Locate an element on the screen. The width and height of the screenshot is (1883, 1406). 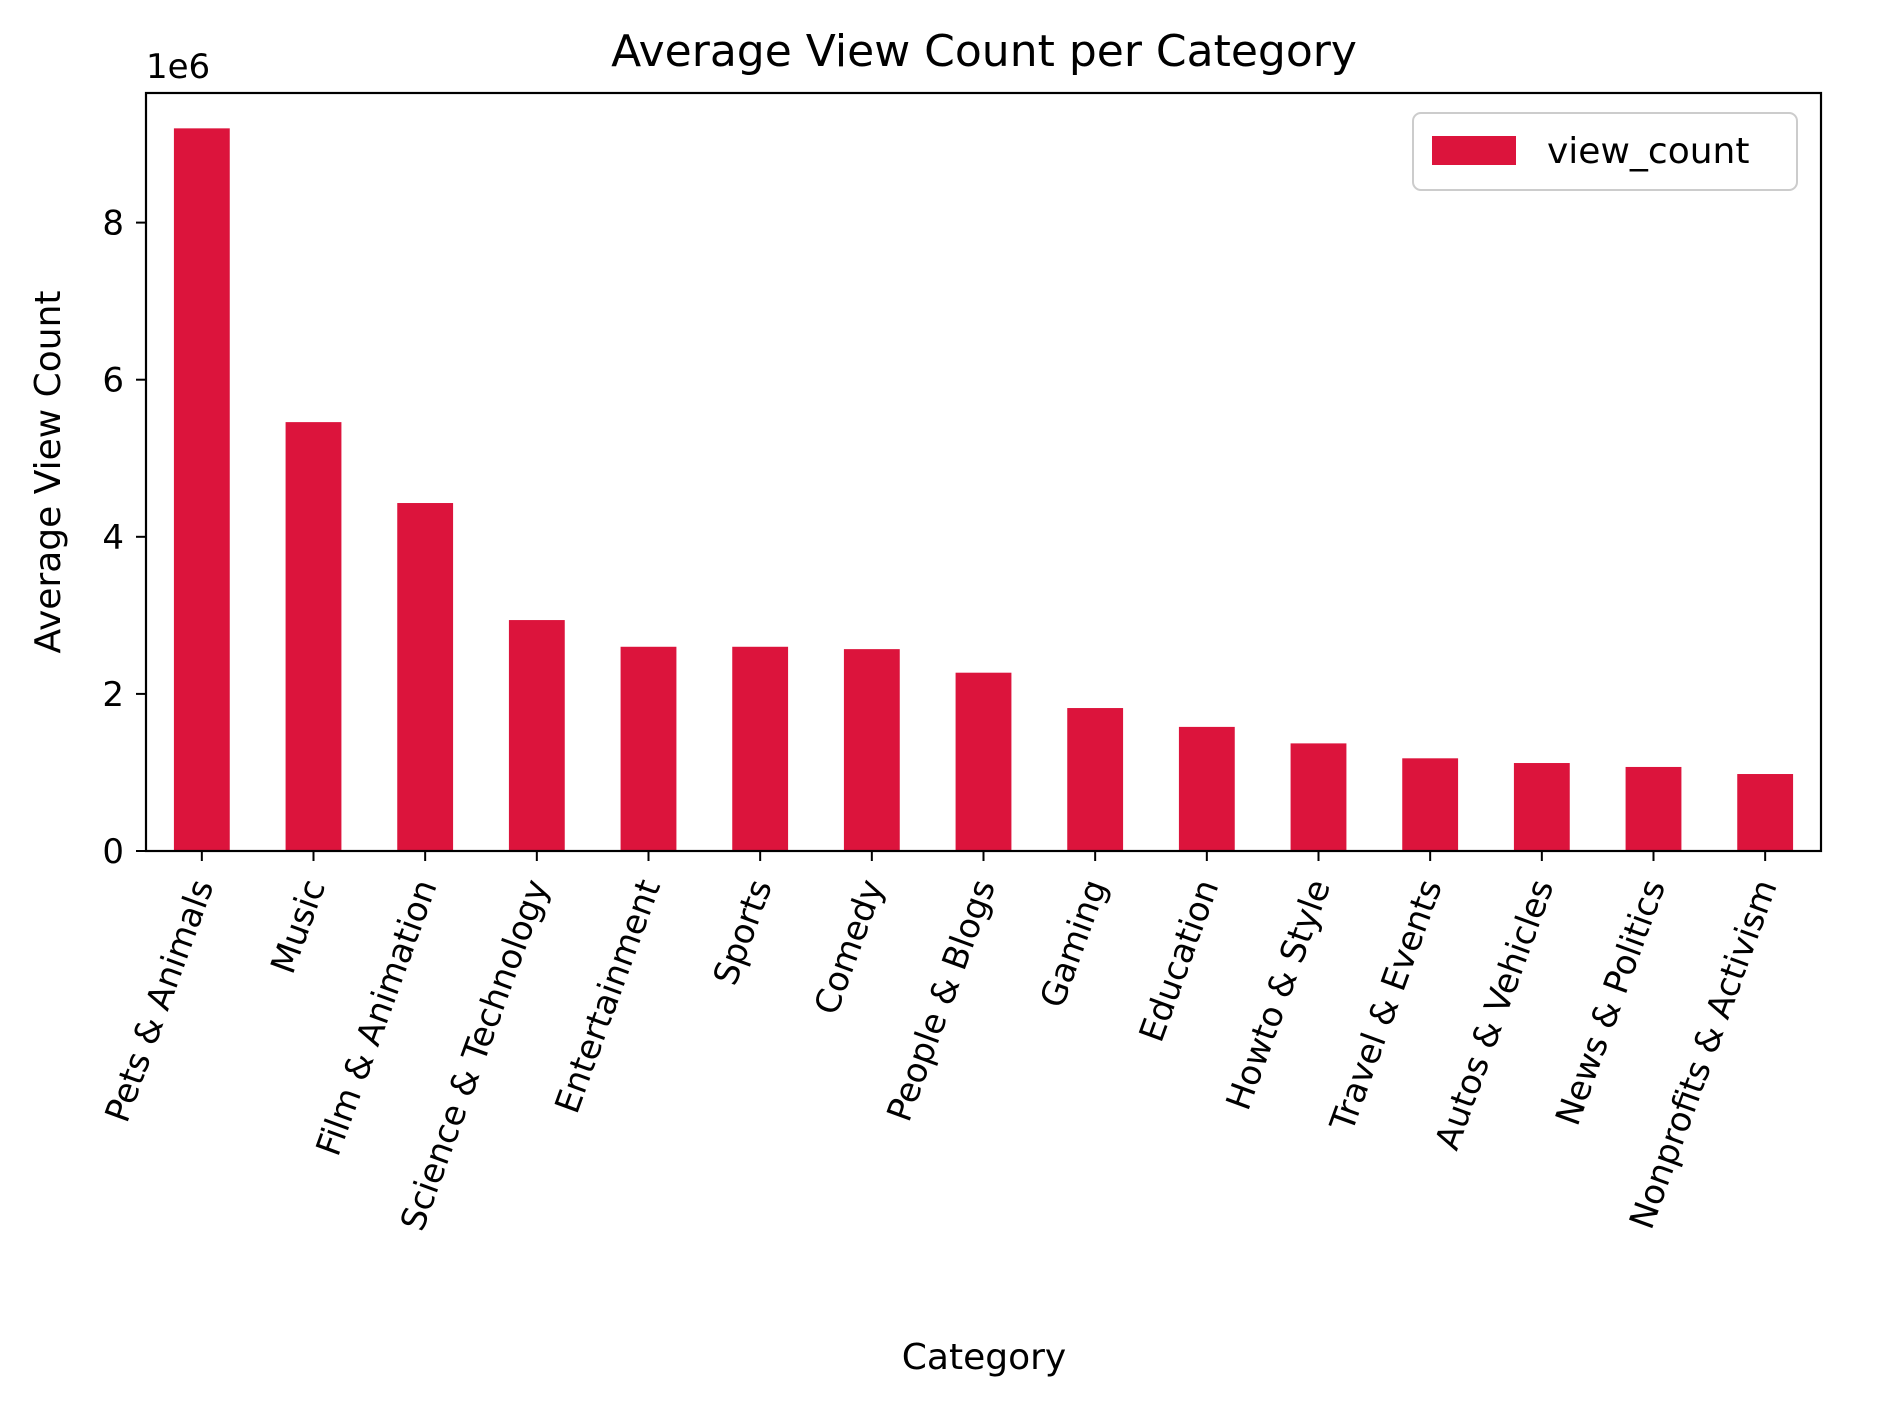
y-offset-label: 1e6 is located at coordinates (178, 67).